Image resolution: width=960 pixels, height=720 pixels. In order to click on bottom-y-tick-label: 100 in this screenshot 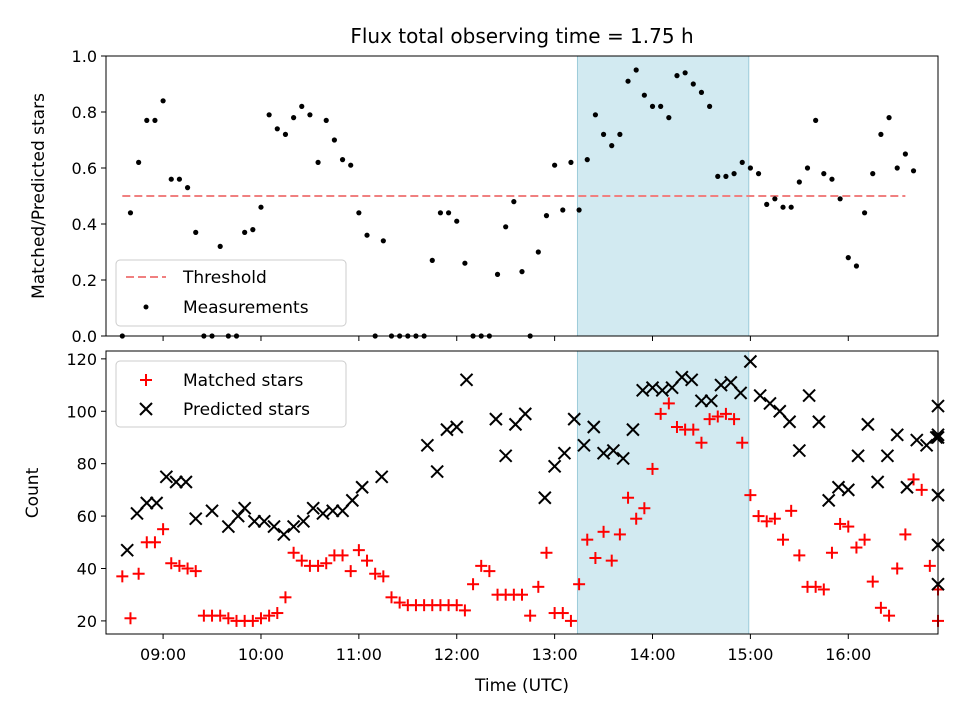, I will do `click(81, 411)`.